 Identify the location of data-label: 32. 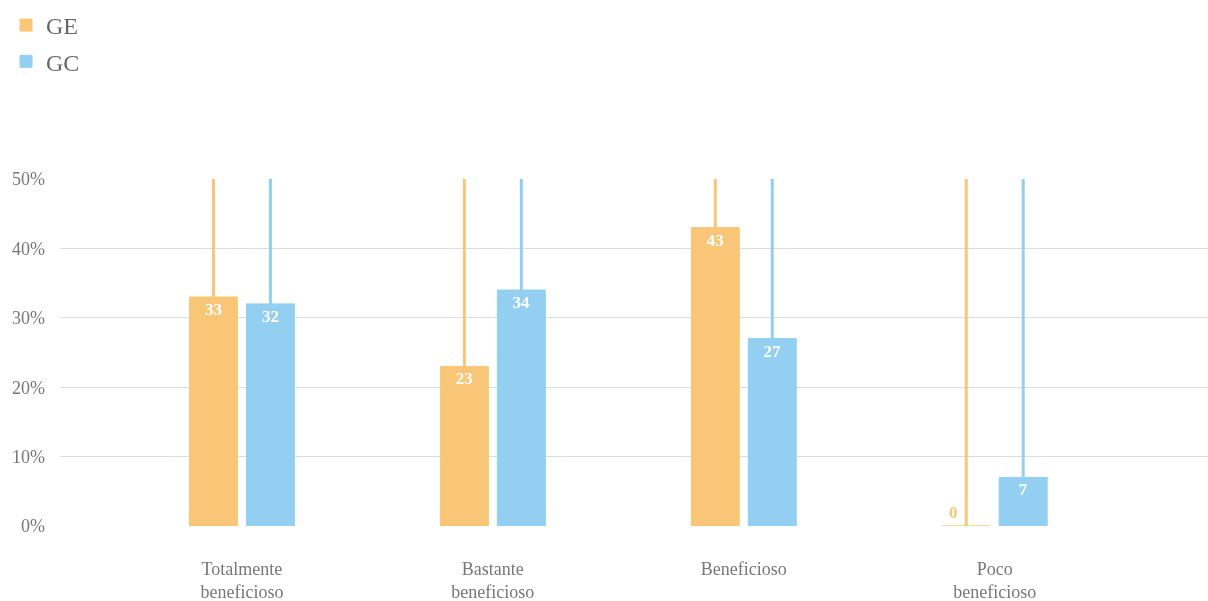
(270, 316).